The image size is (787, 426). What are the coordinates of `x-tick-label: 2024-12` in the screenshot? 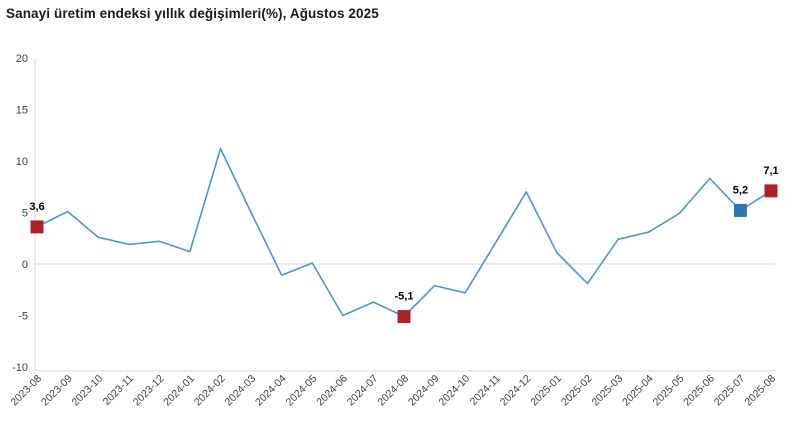 It's located at (516, 391).